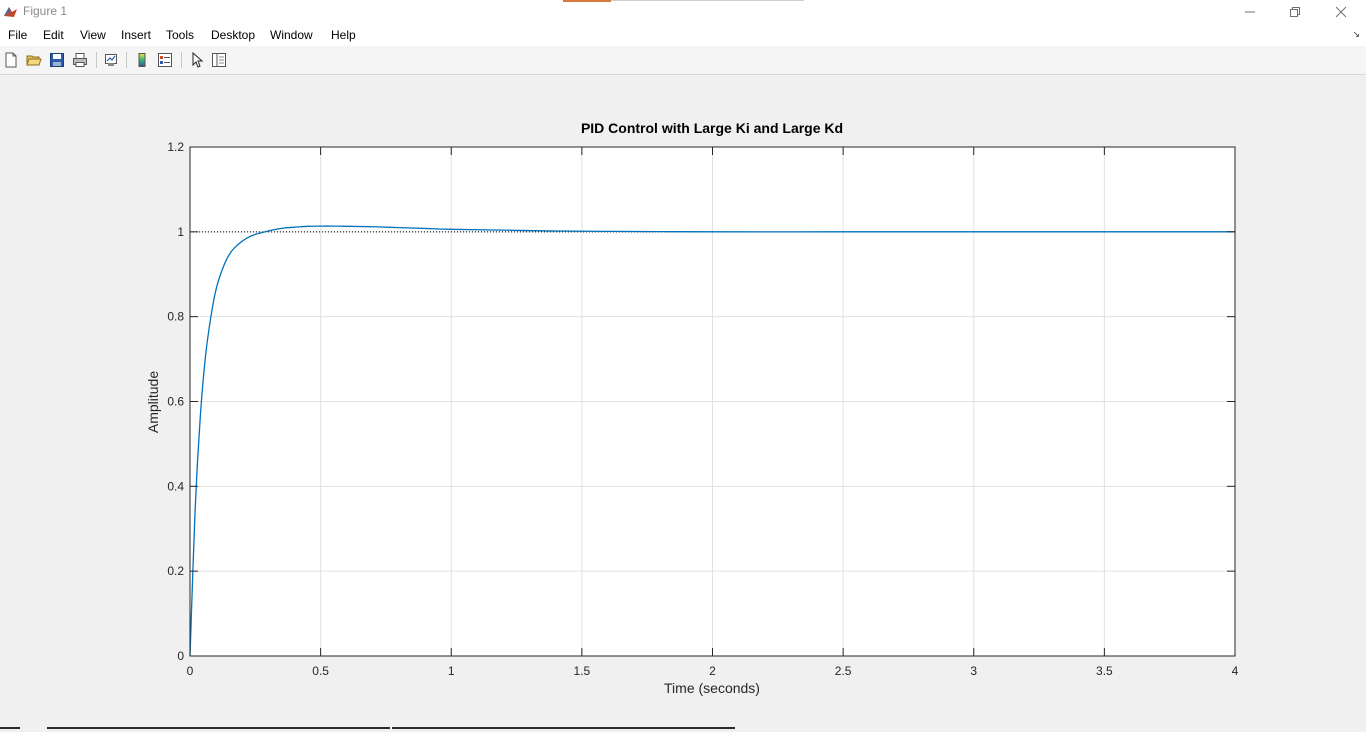 This screenshot has height=732, width=1366. Describe the element at coordinates (18, 35) in the screenshot. I see `menu-file: File` at that location.